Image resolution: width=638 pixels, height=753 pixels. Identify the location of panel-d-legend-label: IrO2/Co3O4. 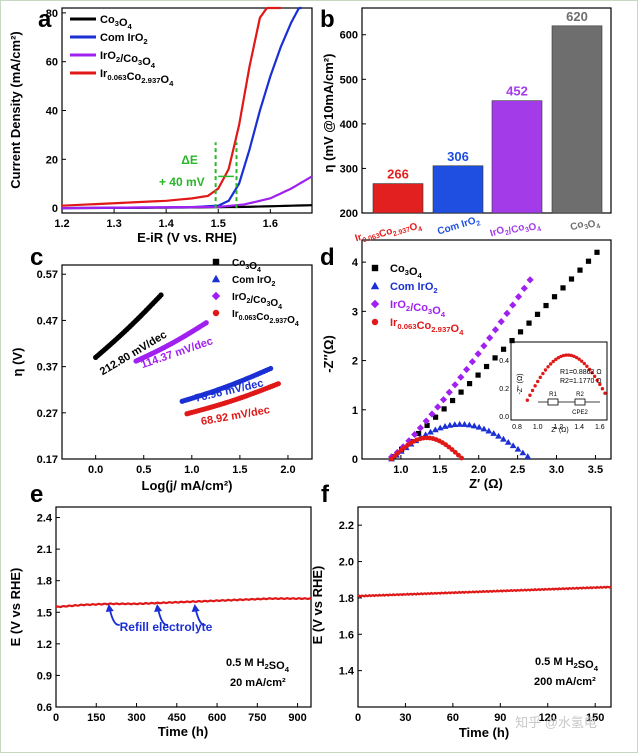
(418, 309).